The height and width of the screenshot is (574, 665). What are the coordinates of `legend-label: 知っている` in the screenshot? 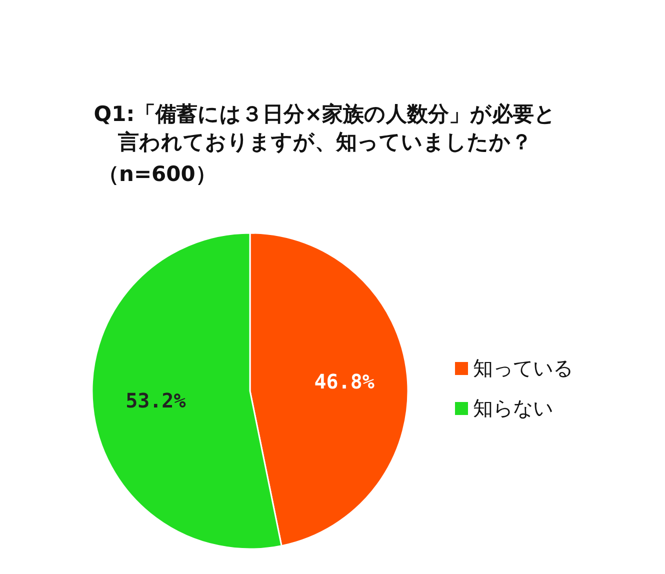 It's located at (523, 368).